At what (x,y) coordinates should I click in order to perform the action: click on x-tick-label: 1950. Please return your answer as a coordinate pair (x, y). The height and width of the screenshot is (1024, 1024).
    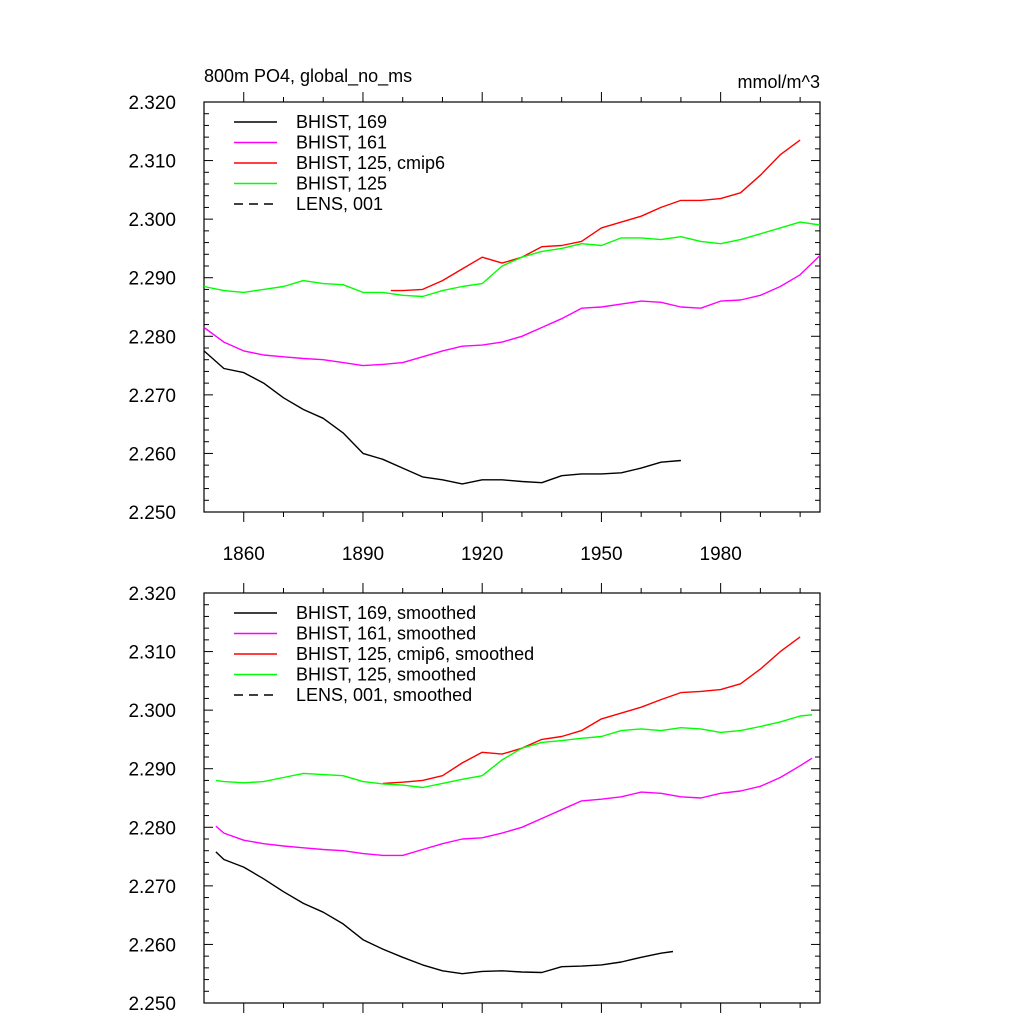
    Looking at the image, I should click on (601, 554).